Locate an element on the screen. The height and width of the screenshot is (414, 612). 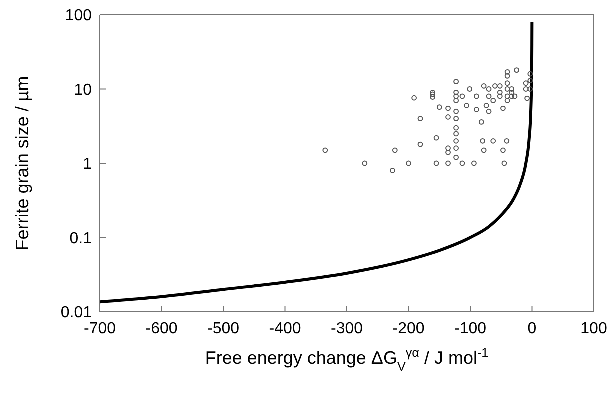
x-tick-label: -200 is located at coordinates (408, 329).